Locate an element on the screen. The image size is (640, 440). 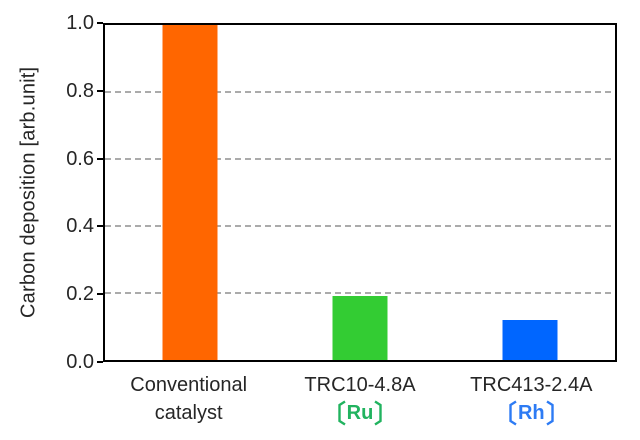
y-tick-mark-1.0 is located at coordinates (100, 23).